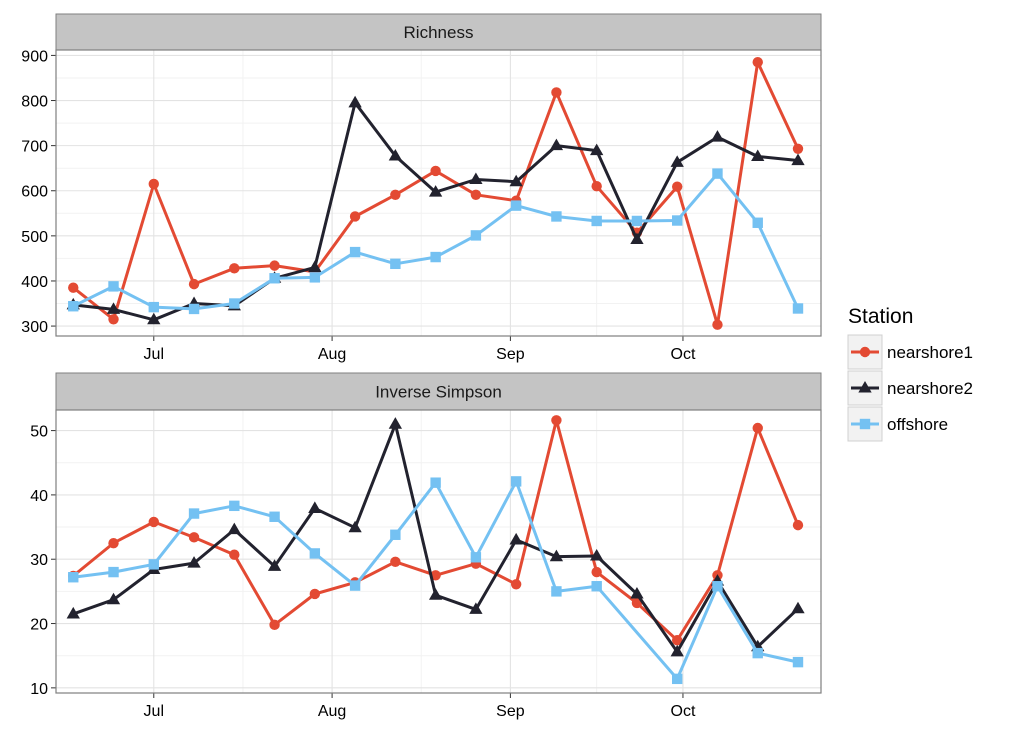 The width and height of the screenshot is (1024, 731). I want to click on y-tick-label: 800, so click(34, 102).